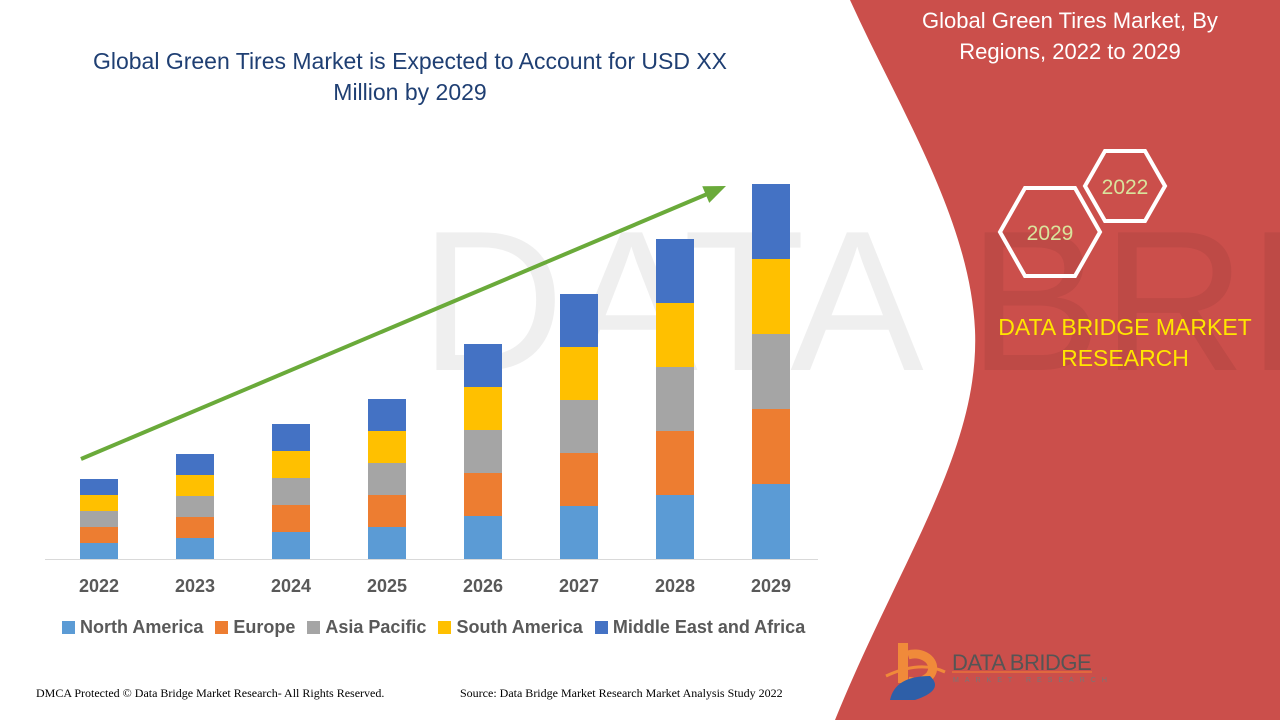  I want to click on hex-label-2029: 2029, so click(1050, 233).